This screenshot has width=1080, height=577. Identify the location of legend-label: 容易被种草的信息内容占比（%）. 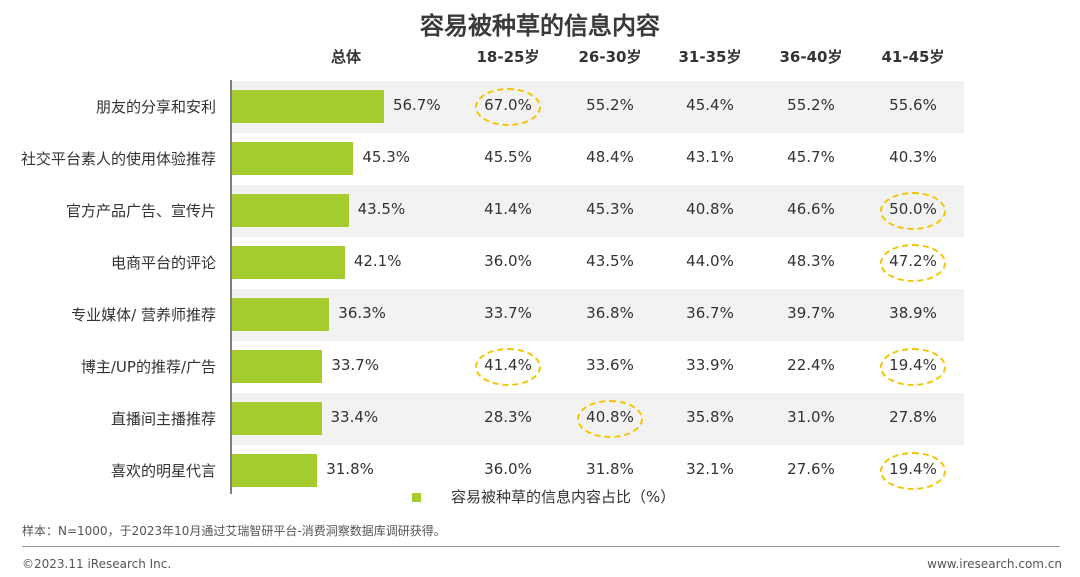
(563, 497).